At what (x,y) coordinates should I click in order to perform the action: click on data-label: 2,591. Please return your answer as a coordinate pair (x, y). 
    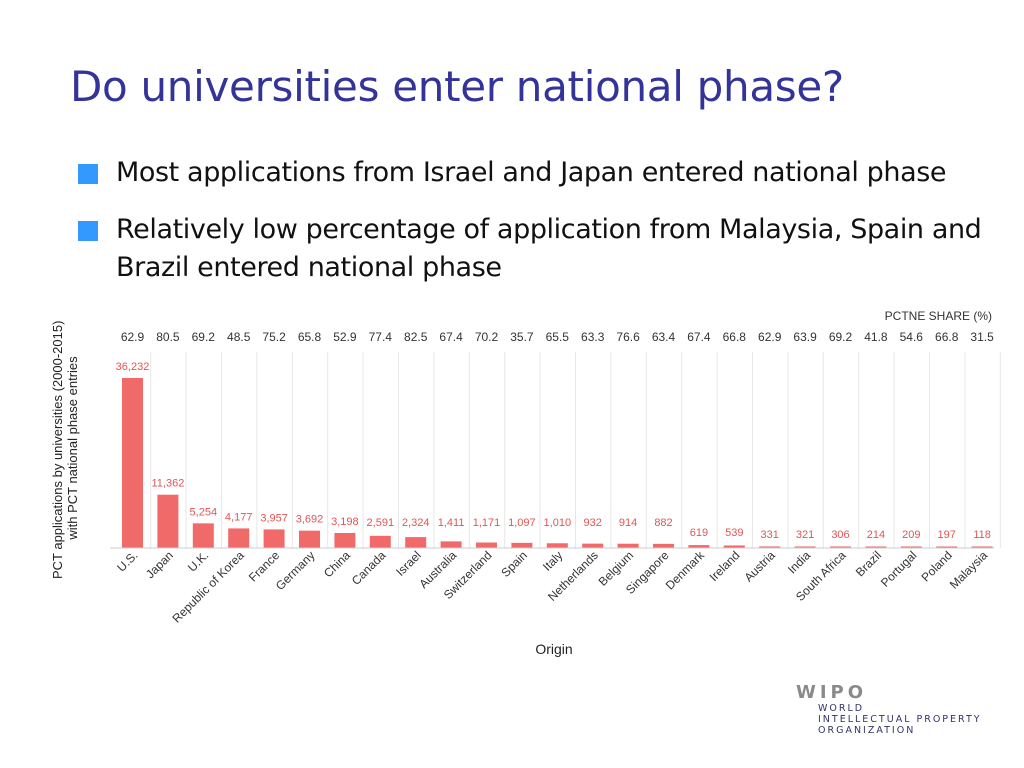
    Looking at the image, I should click on (381, 523).